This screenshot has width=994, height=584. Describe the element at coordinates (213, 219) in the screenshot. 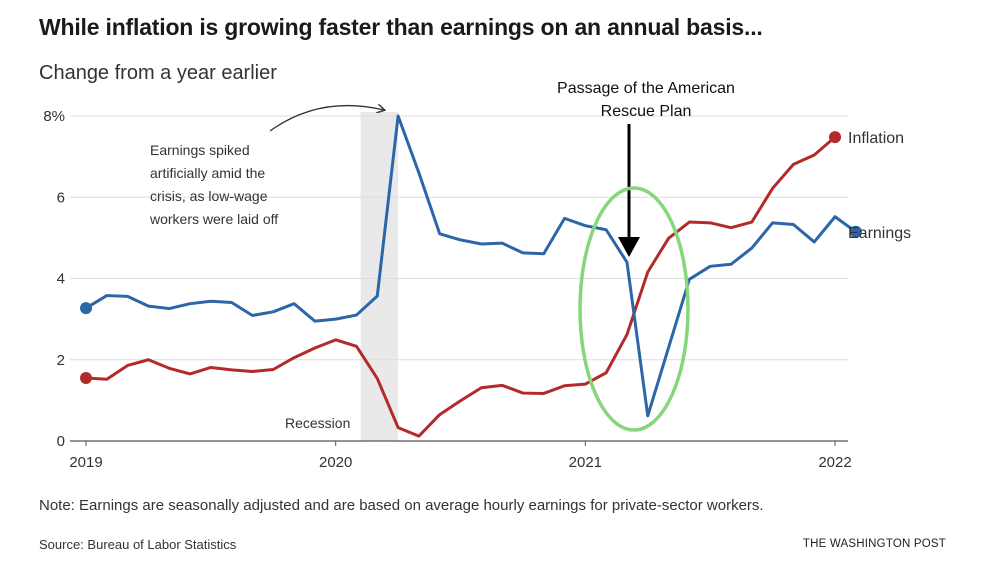

I see `earnings-spike-line-4: workers were laid off` at that location.